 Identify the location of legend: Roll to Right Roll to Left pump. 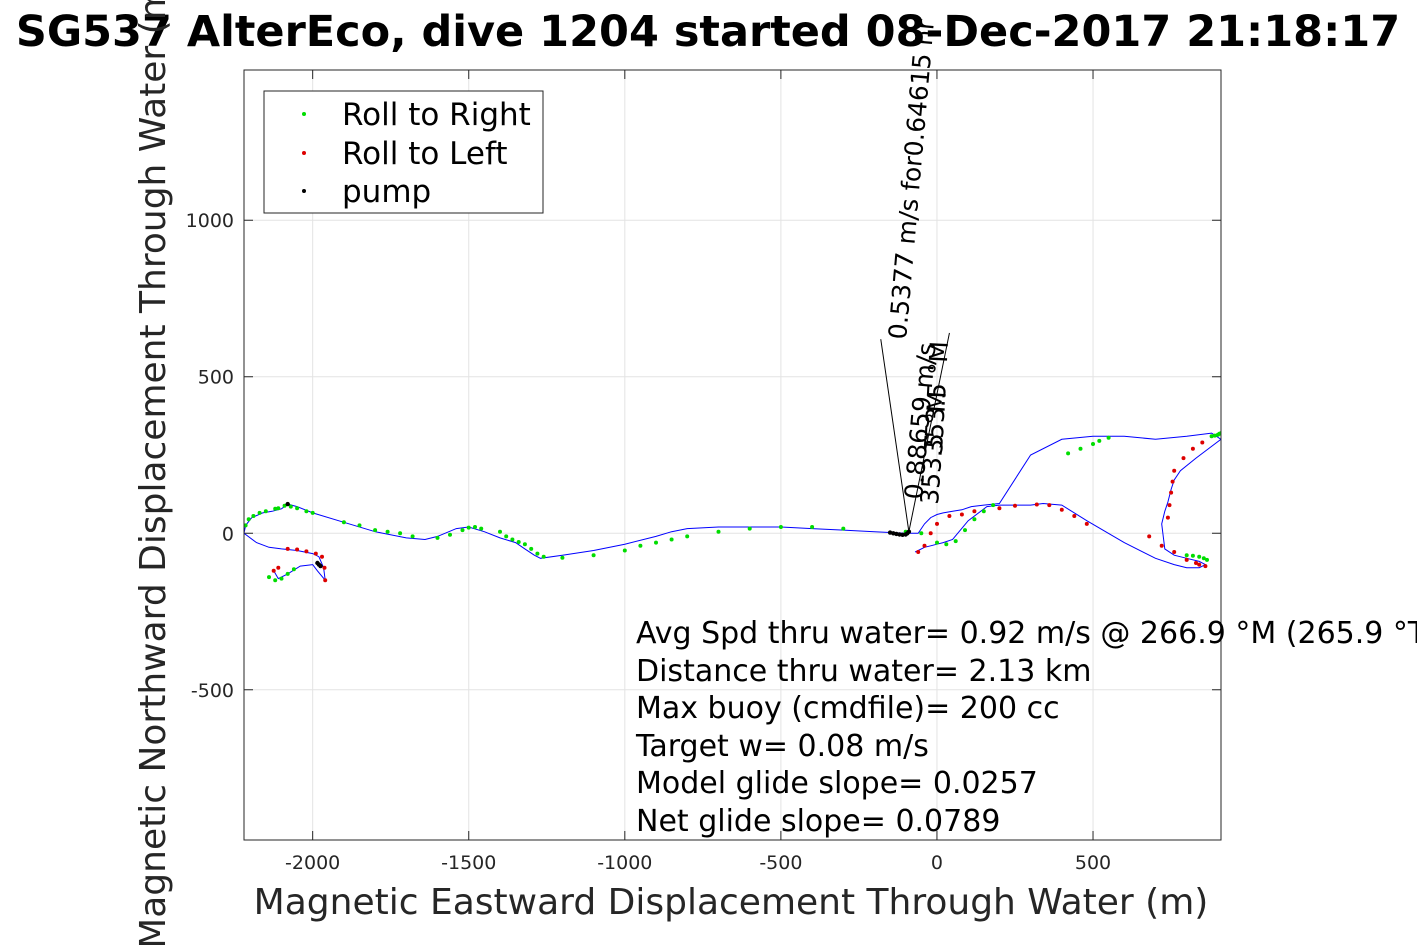
(403, 152).